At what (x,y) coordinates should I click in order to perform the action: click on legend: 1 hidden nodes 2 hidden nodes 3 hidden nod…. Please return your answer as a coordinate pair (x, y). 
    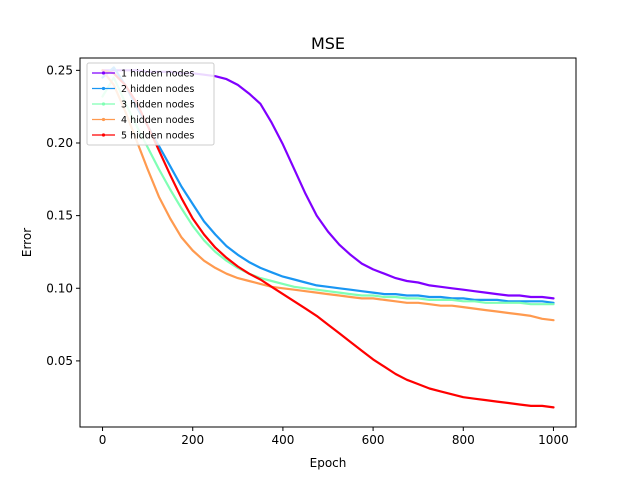
    Looking at the image, I should click on (150, 104).